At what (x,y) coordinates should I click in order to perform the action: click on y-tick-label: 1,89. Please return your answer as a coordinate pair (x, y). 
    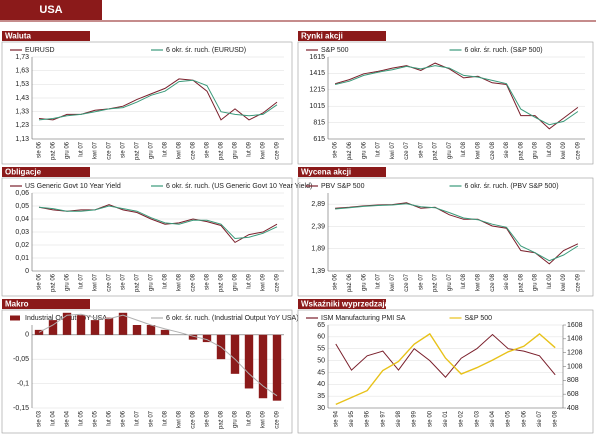
    Looking at the image, I should click on (318, 249).